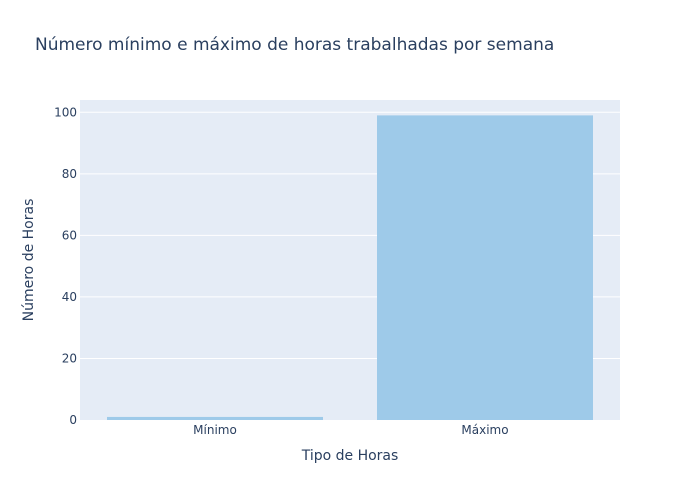 This screenshot has height=500, width=700. Describe the element at coordinates (350, 456) in the screenshot. I see `x-axis-title: Tipo de Horas` at that location.